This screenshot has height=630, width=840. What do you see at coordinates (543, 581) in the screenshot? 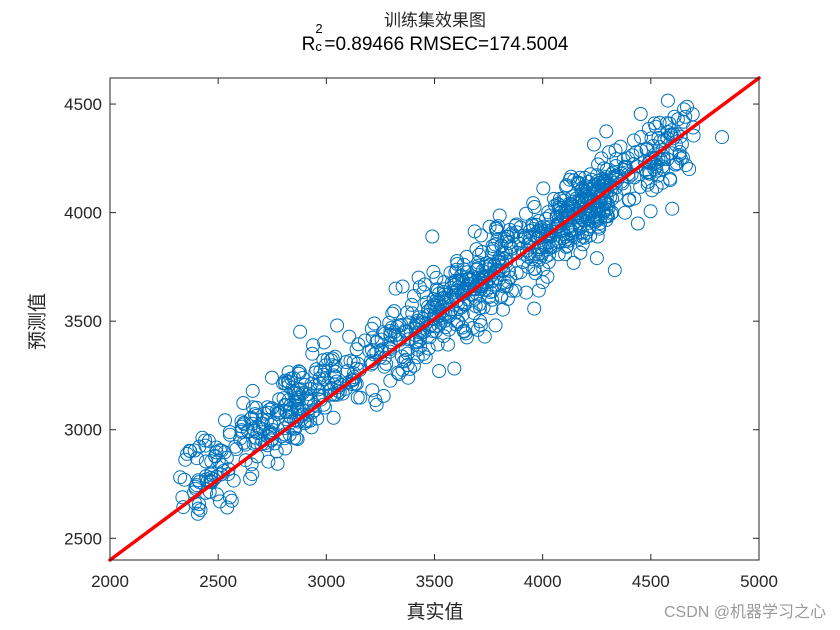
I see `x-tick-label: 4000` at bounding box center [543, 581].